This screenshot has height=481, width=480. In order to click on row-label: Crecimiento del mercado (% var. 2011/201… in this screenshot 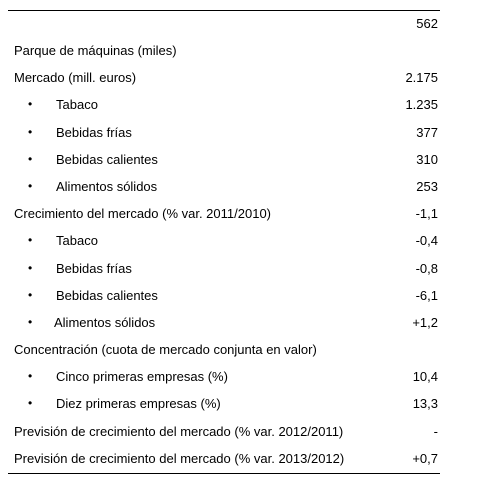, I will do `click(142, 214)`.